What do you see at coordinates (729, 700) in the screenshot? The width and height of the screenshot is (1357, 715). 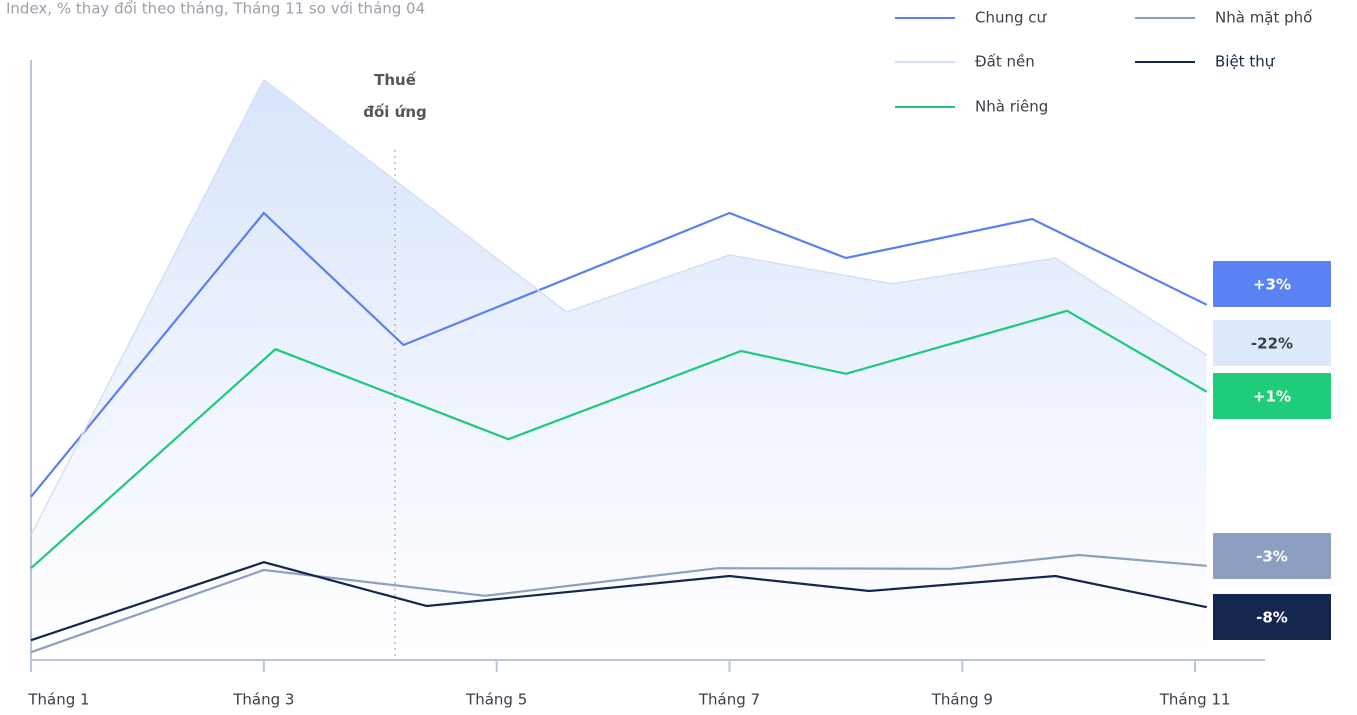 I see `x-tick-label: Tháng 7` at bounding box center [729, 700].